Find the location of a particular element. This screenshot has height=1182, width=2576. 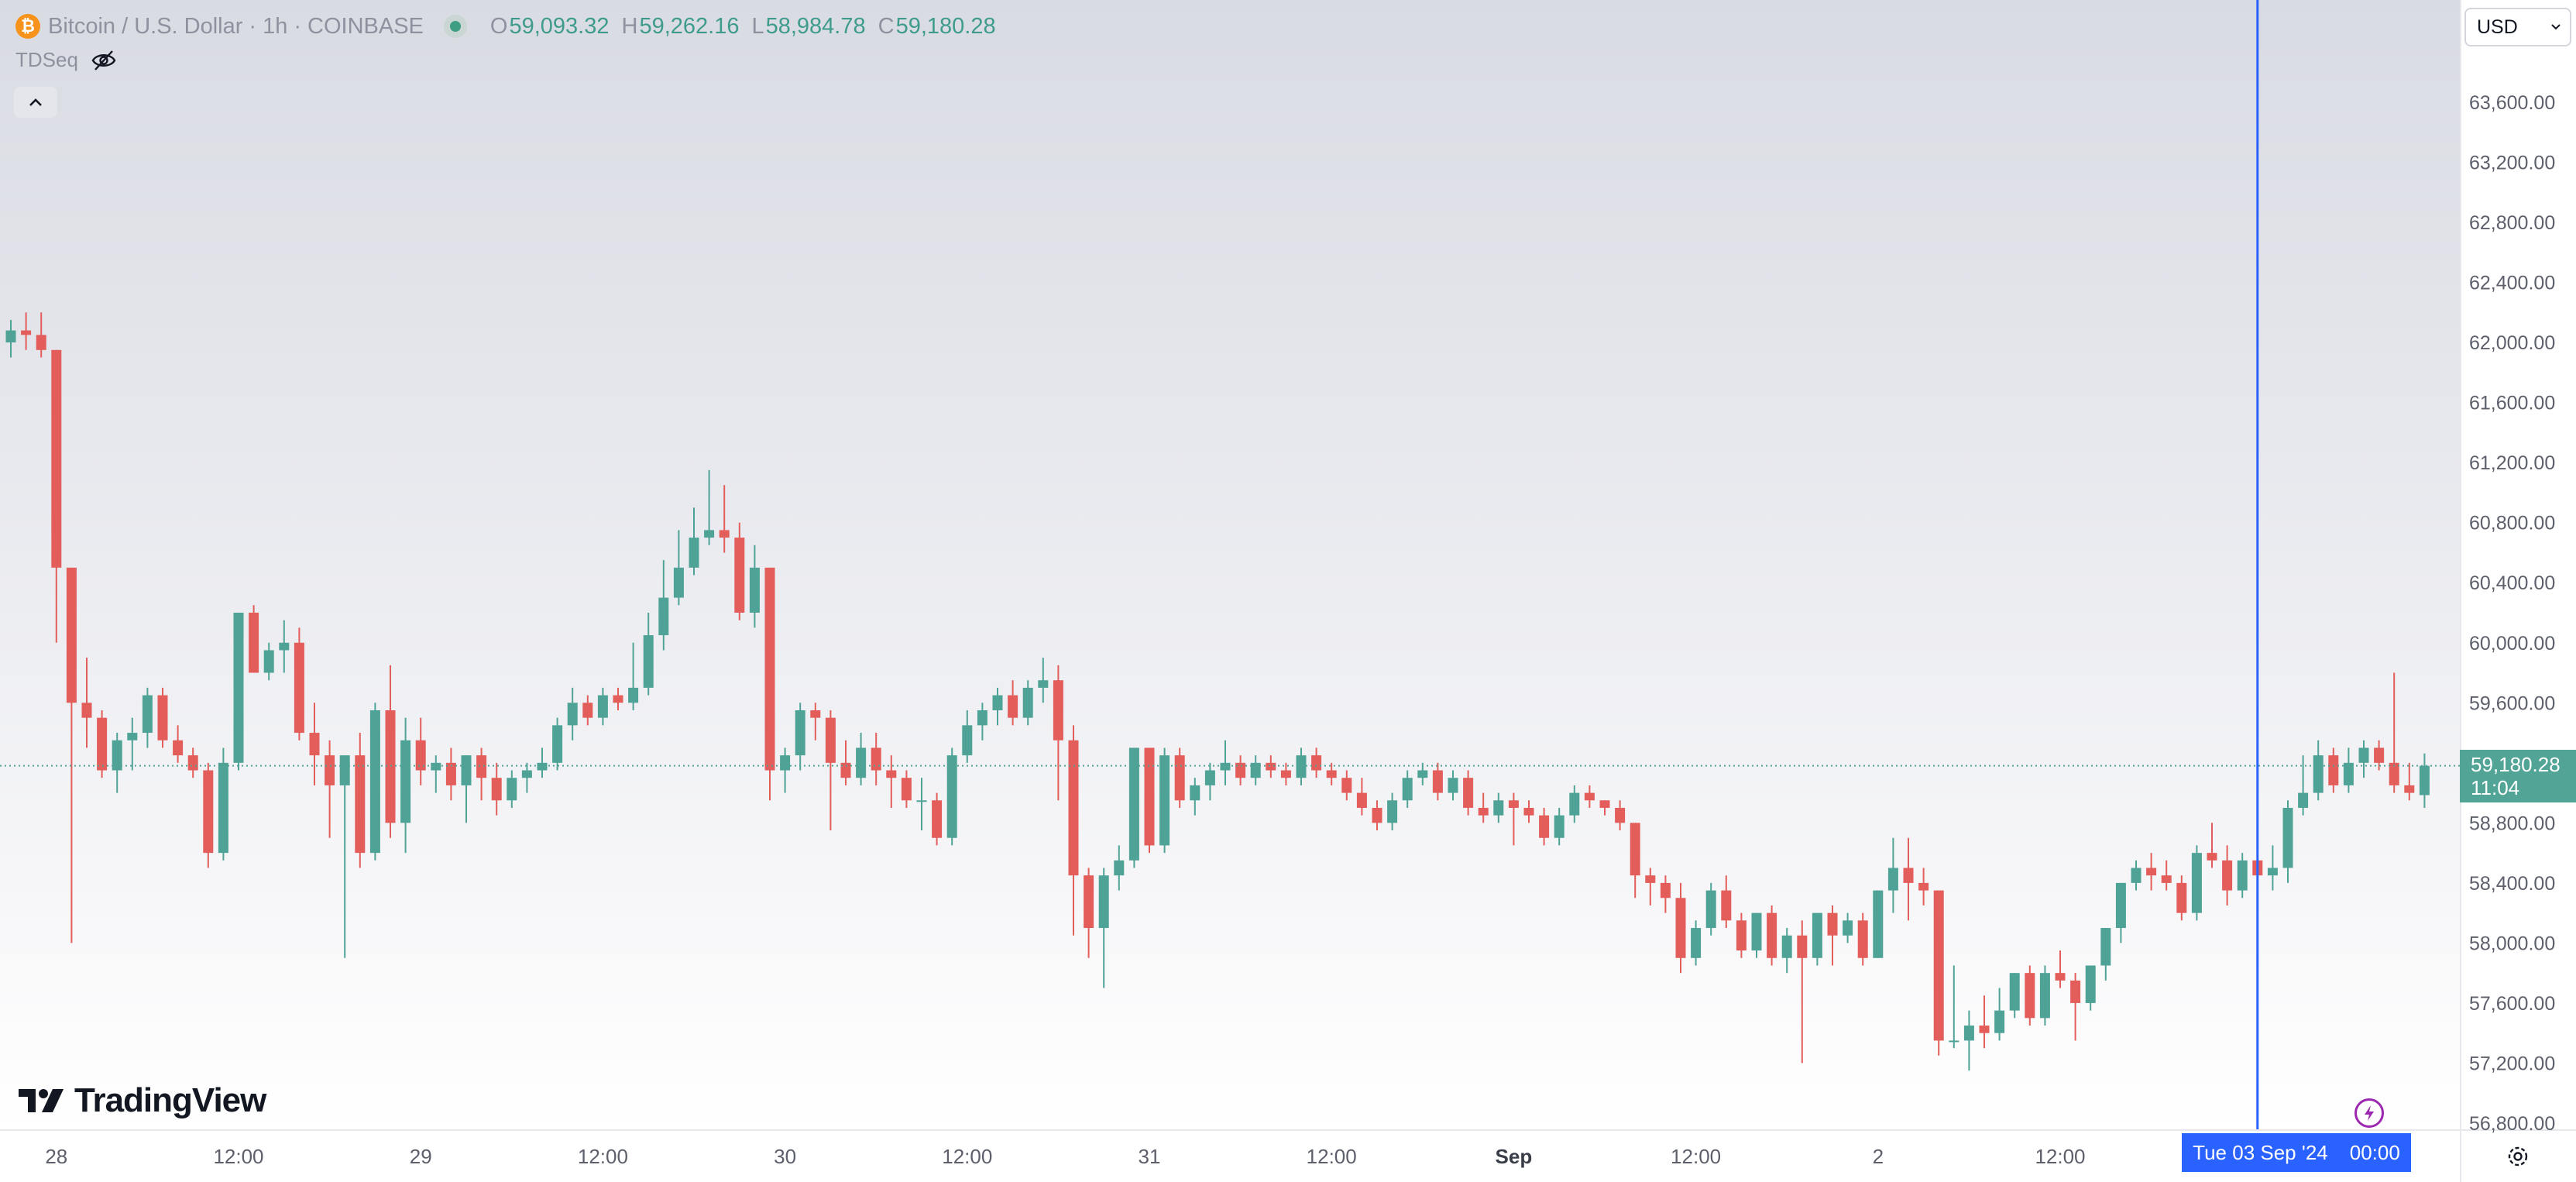

time-scale is located at coordinates (1230, 1155).